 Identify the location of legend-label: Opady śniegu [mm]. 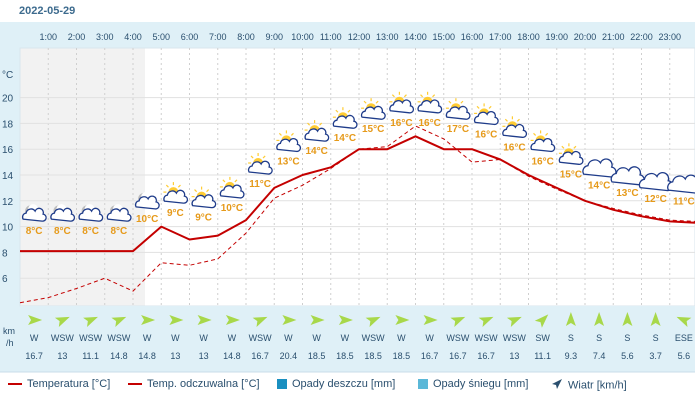
(481, 384).